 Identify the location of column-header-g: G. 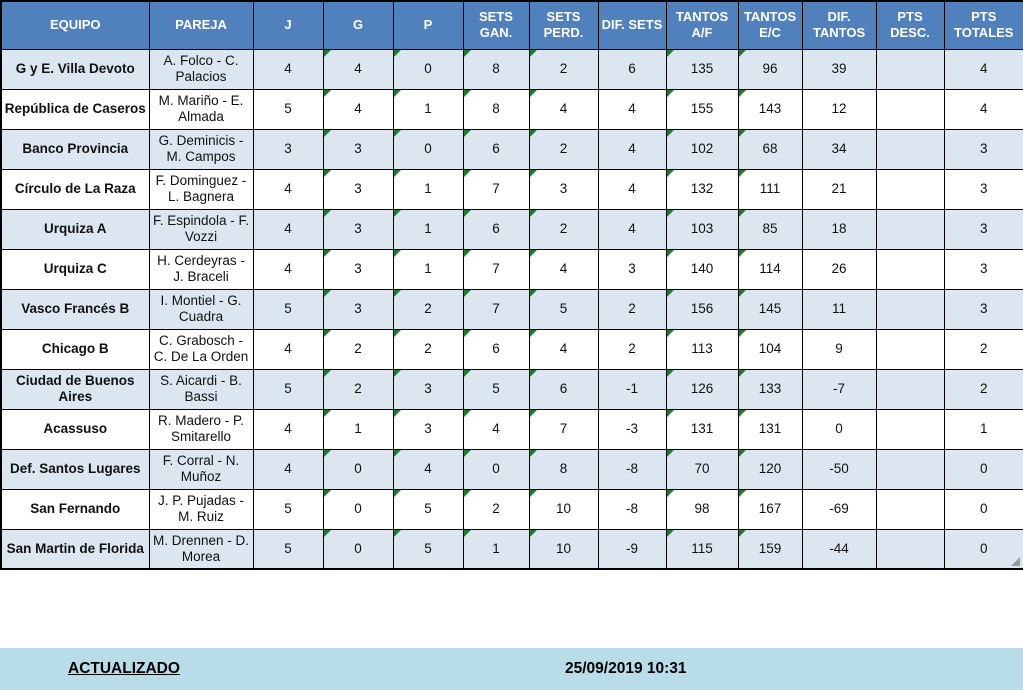
(358, 25).